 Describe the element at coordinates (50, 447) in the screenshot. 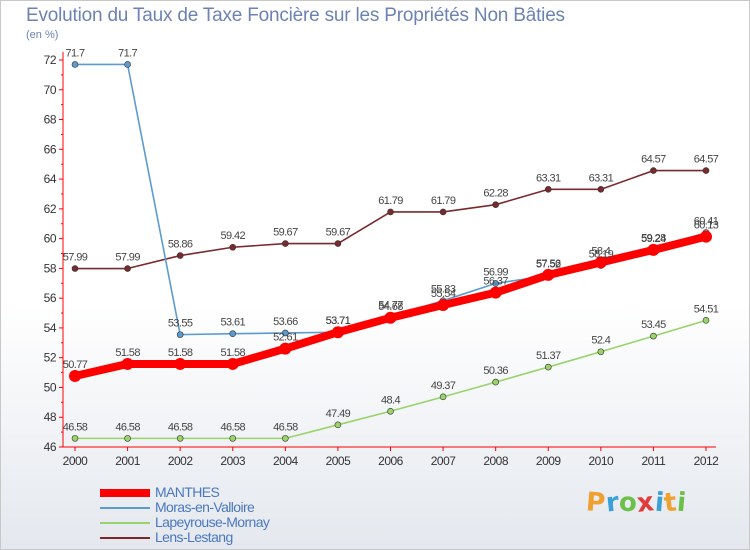

I see `y-tick-label: 46` at that location.